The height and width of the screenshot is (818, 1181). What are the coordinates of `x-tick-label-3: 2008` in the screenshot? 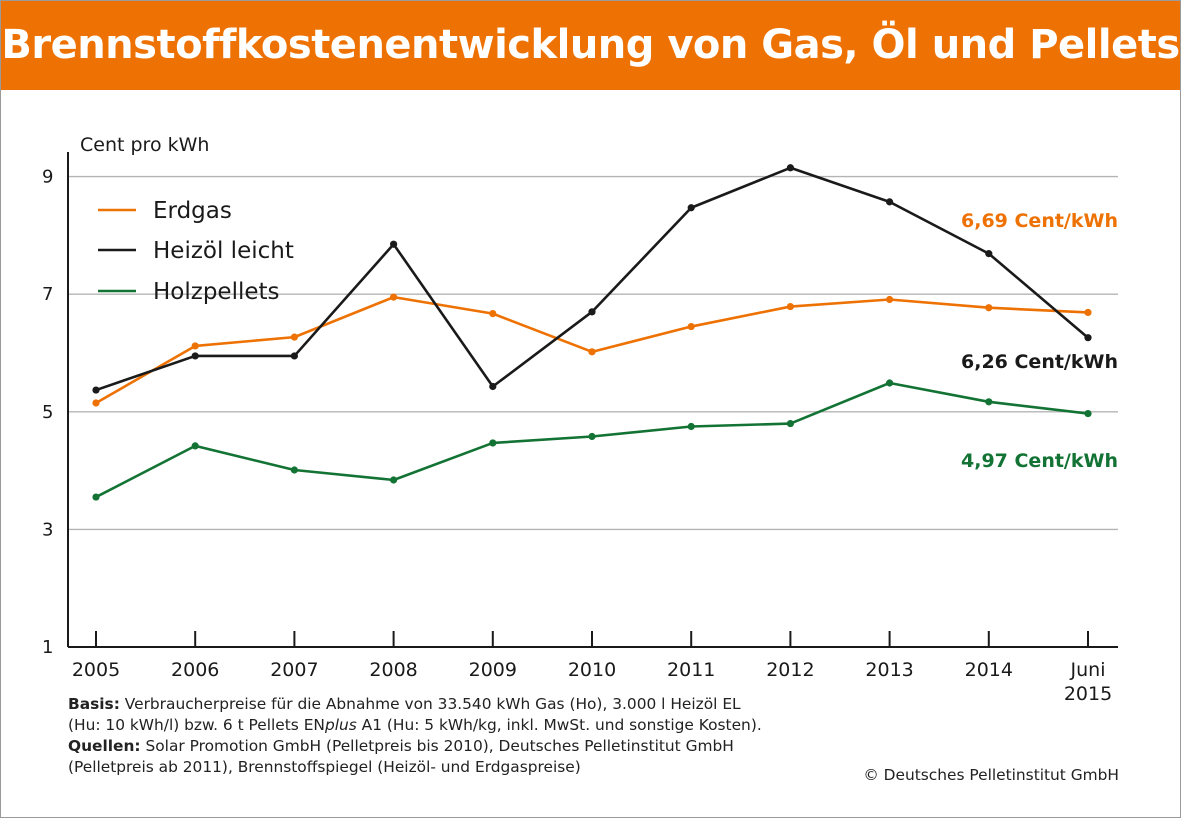 It's located at (393, 670).